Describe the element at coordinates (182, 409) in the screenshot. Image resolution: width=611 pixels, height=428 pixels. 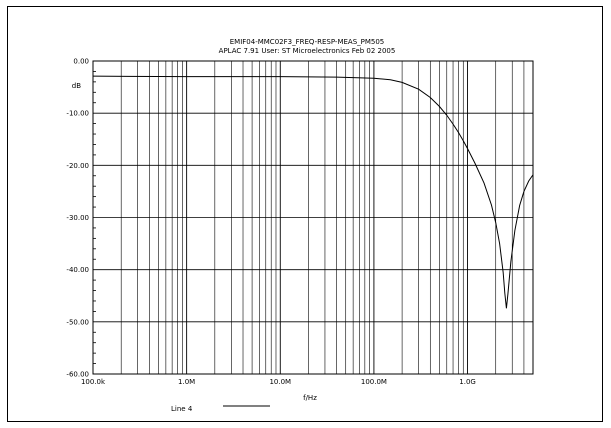
I see `legend-label: Line 4` at that location.